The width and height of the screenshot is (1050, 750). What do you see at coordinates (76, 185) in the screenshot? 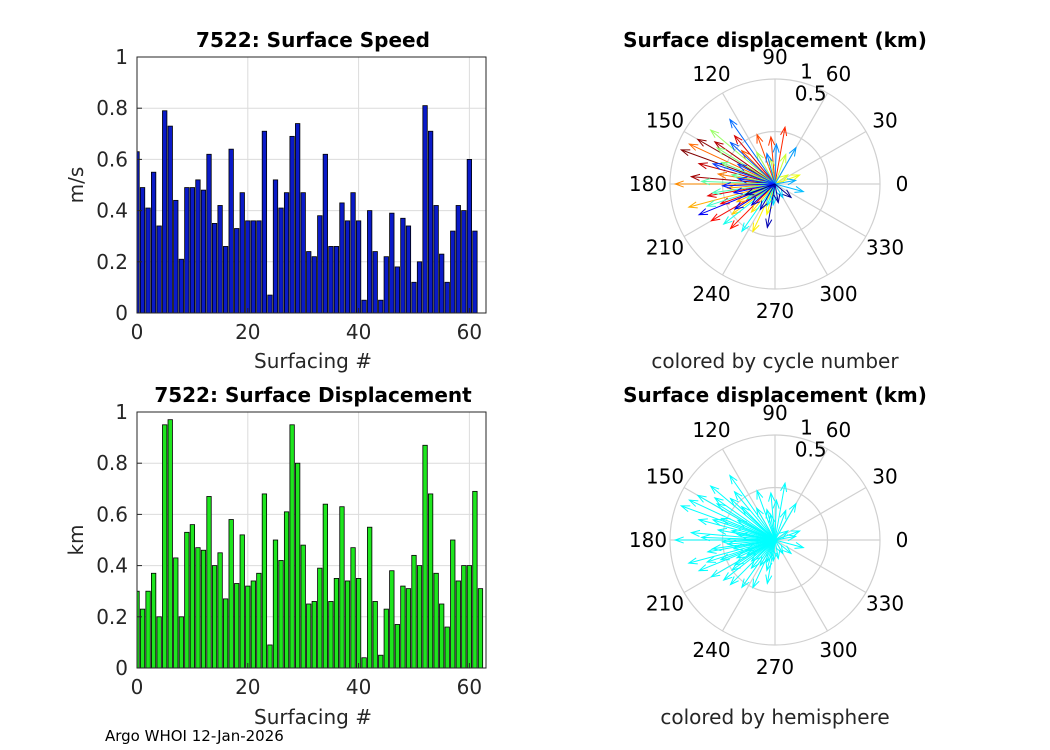
I see `y-axis-label: m/s` at bounding box center [76, 185].